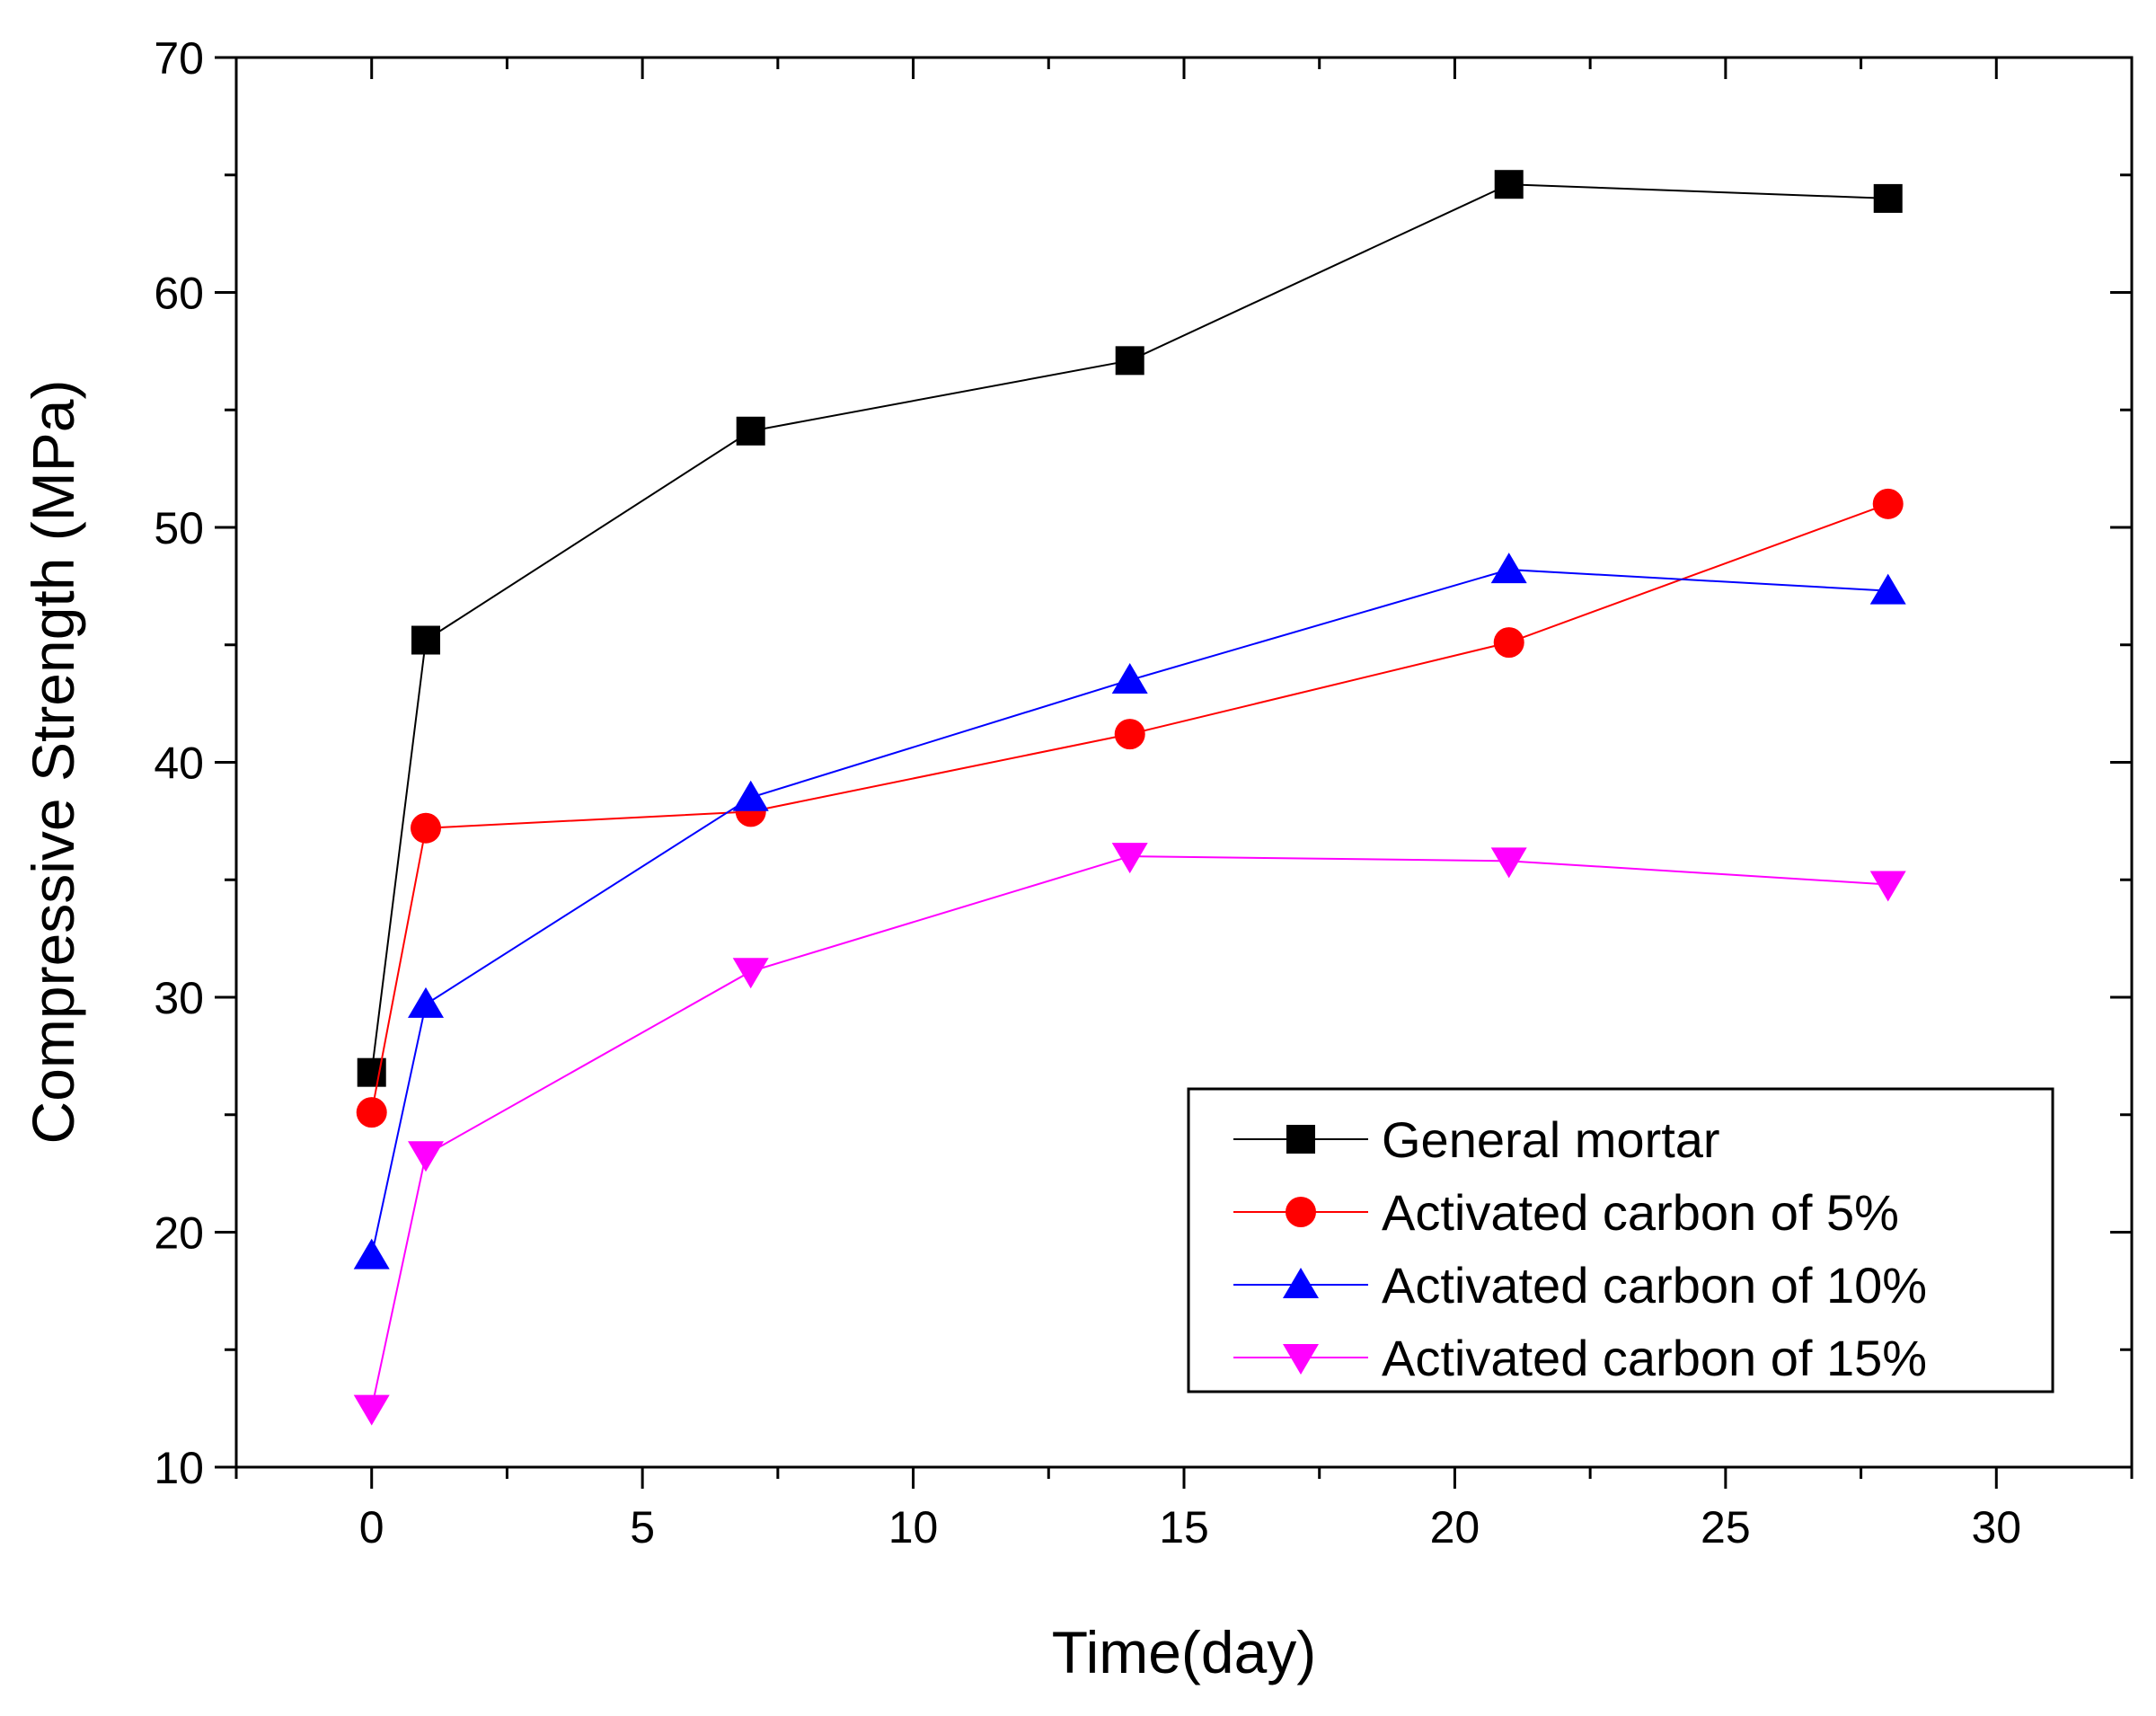  I want to click on y-tick-label: 50, so click(179, 528).